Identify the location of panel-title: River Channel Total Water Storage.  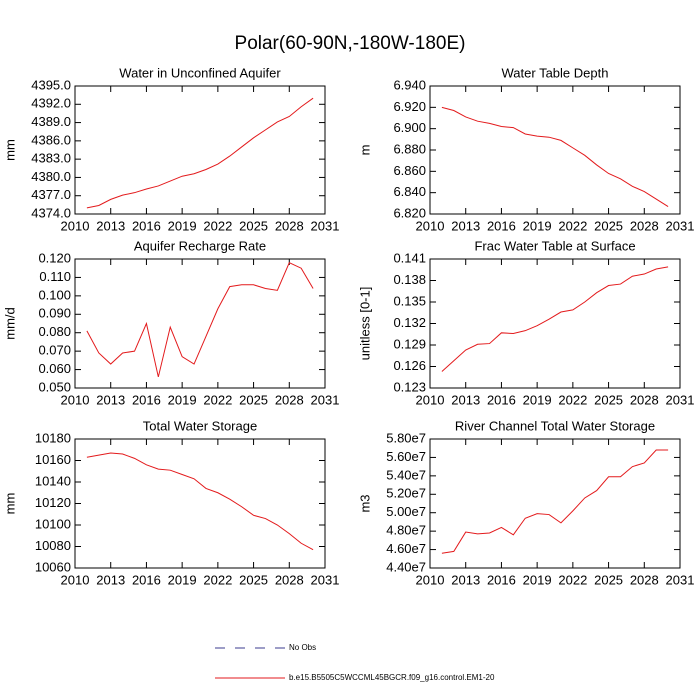
(555, 425).